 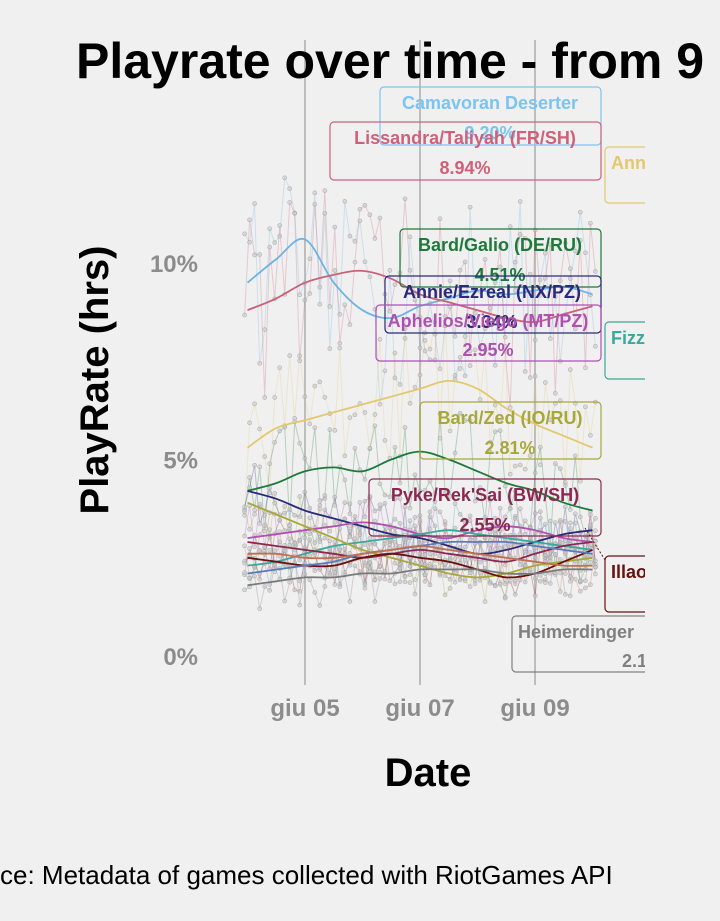 What do you see at coordinates (419, 708) in the screenshot?
I see `x-tick-label: giu 07` at bounding box center [419, 708].